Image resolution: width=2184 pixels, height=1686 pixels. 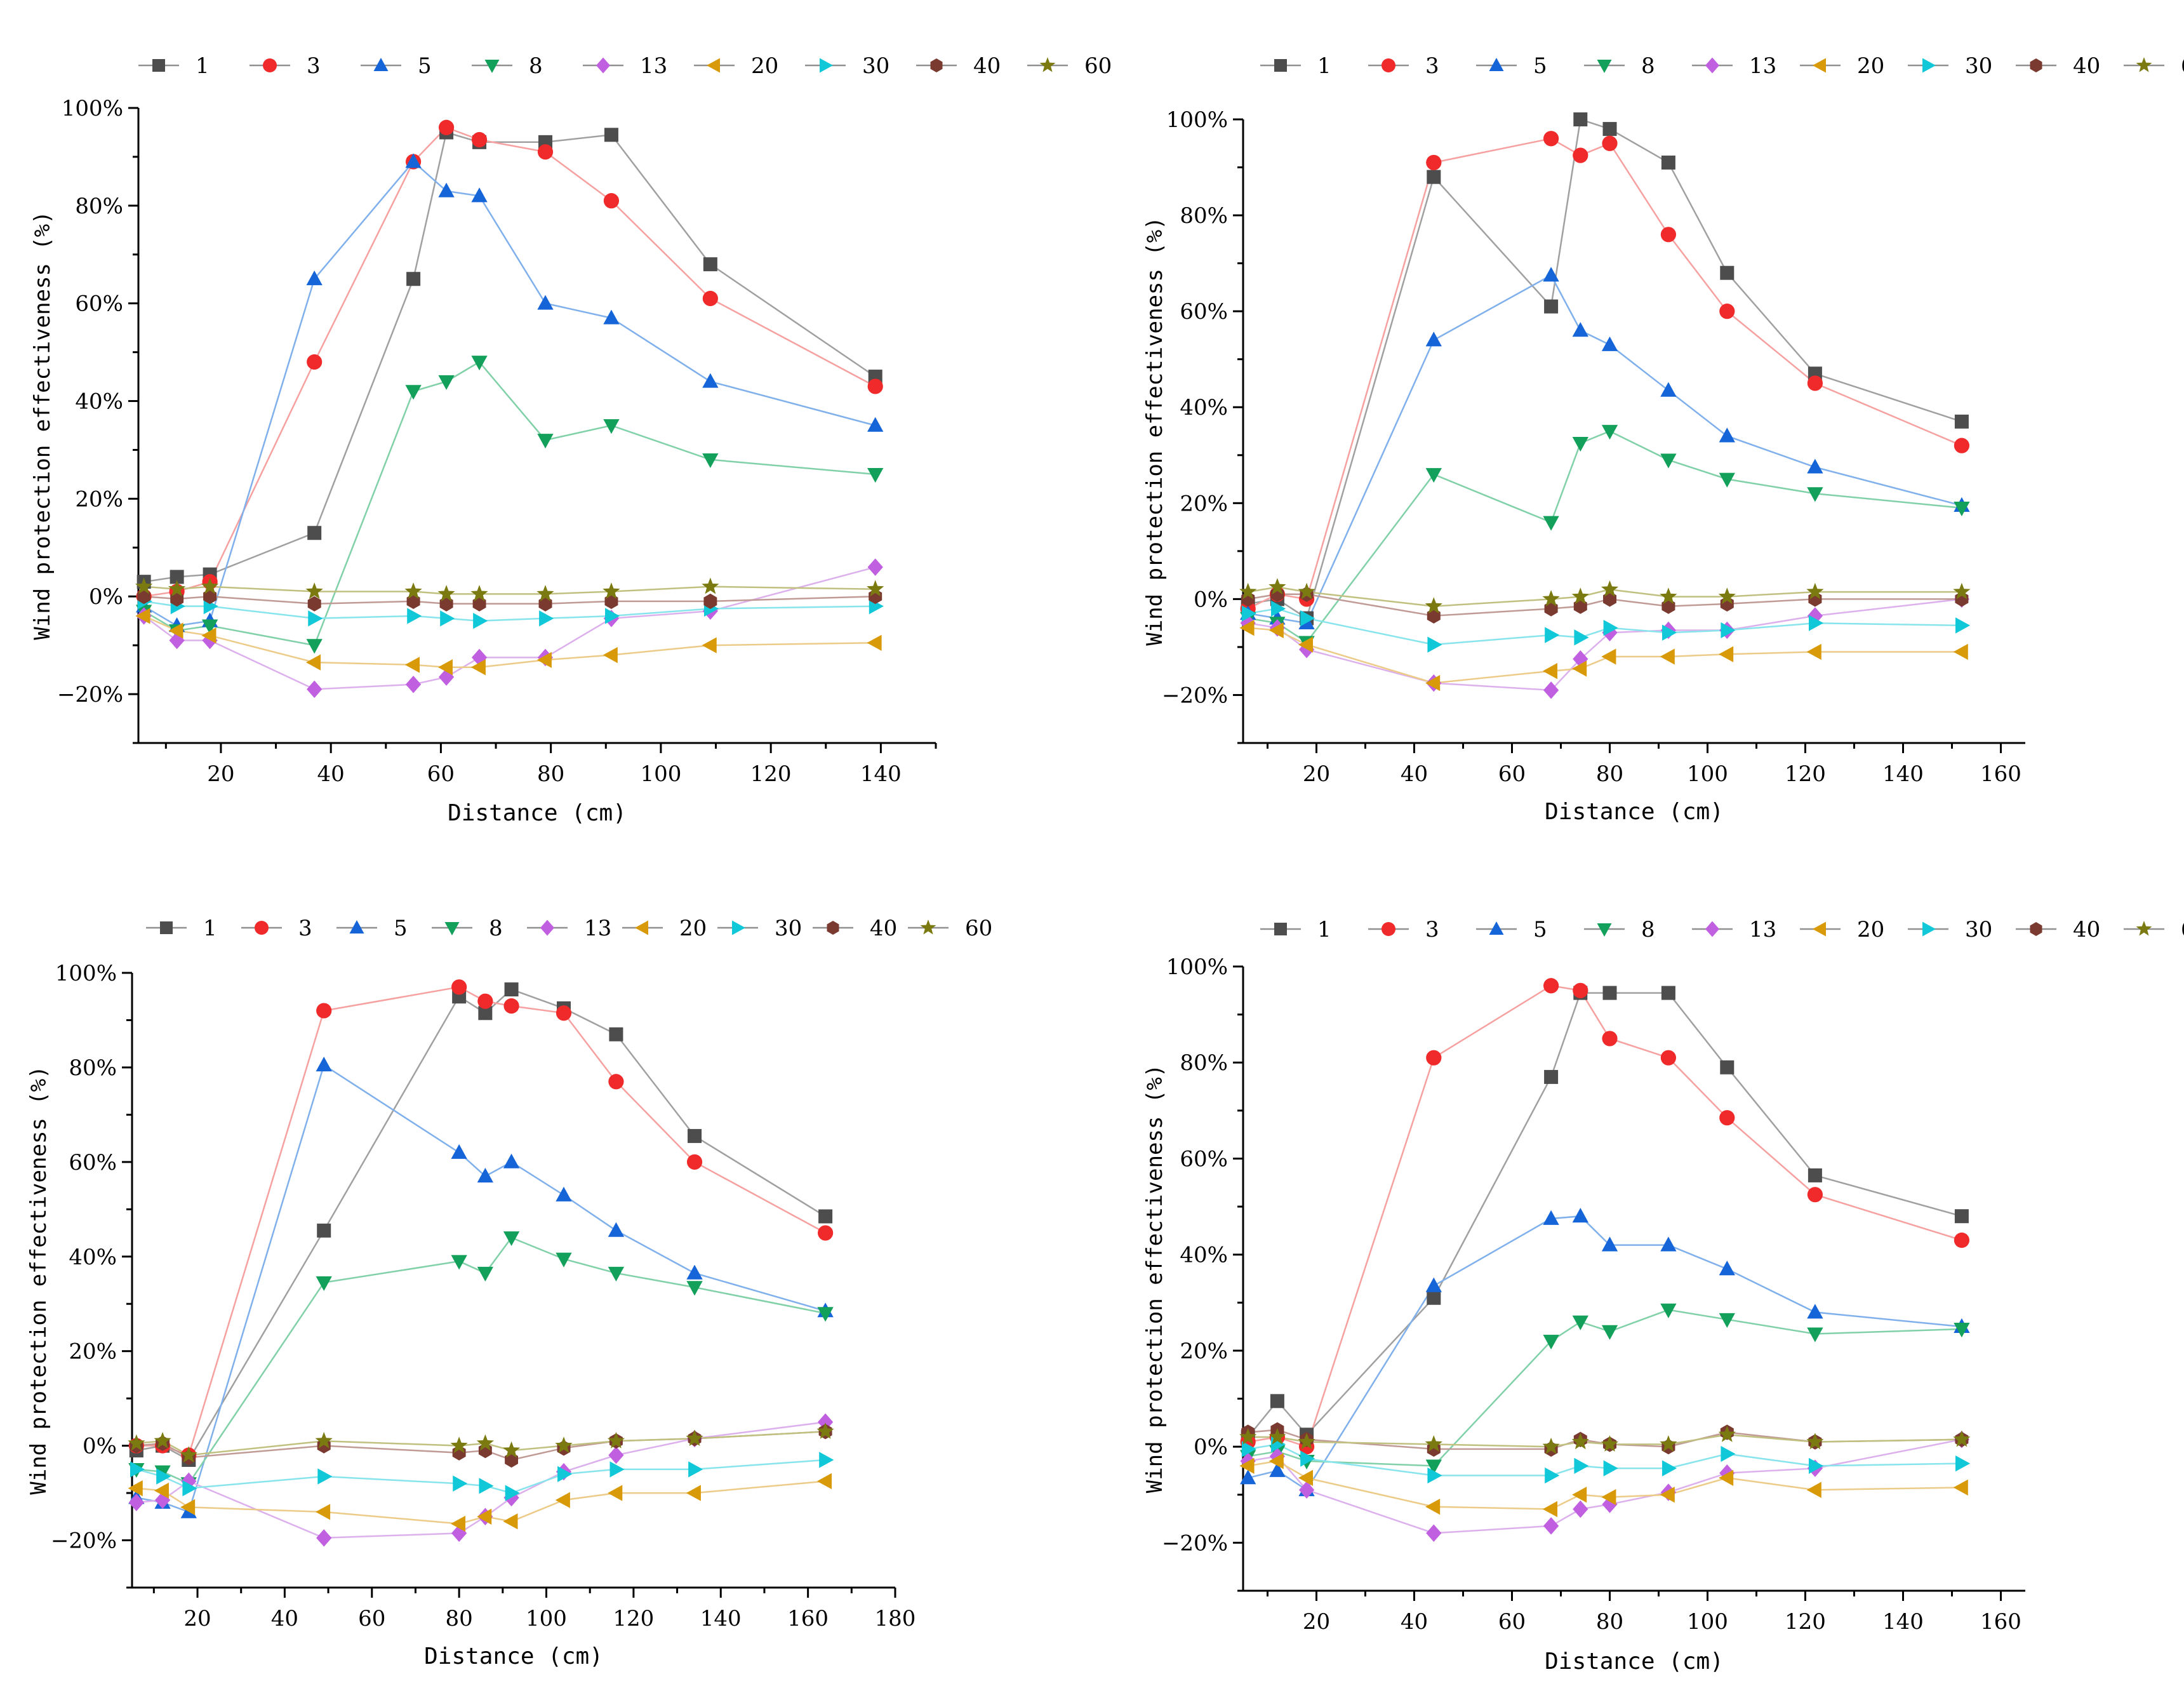 What do you see at coordinates (1978, 66) in the screenshot?
I see `legend-label-30: 30` at bounding box center [1978, 66].